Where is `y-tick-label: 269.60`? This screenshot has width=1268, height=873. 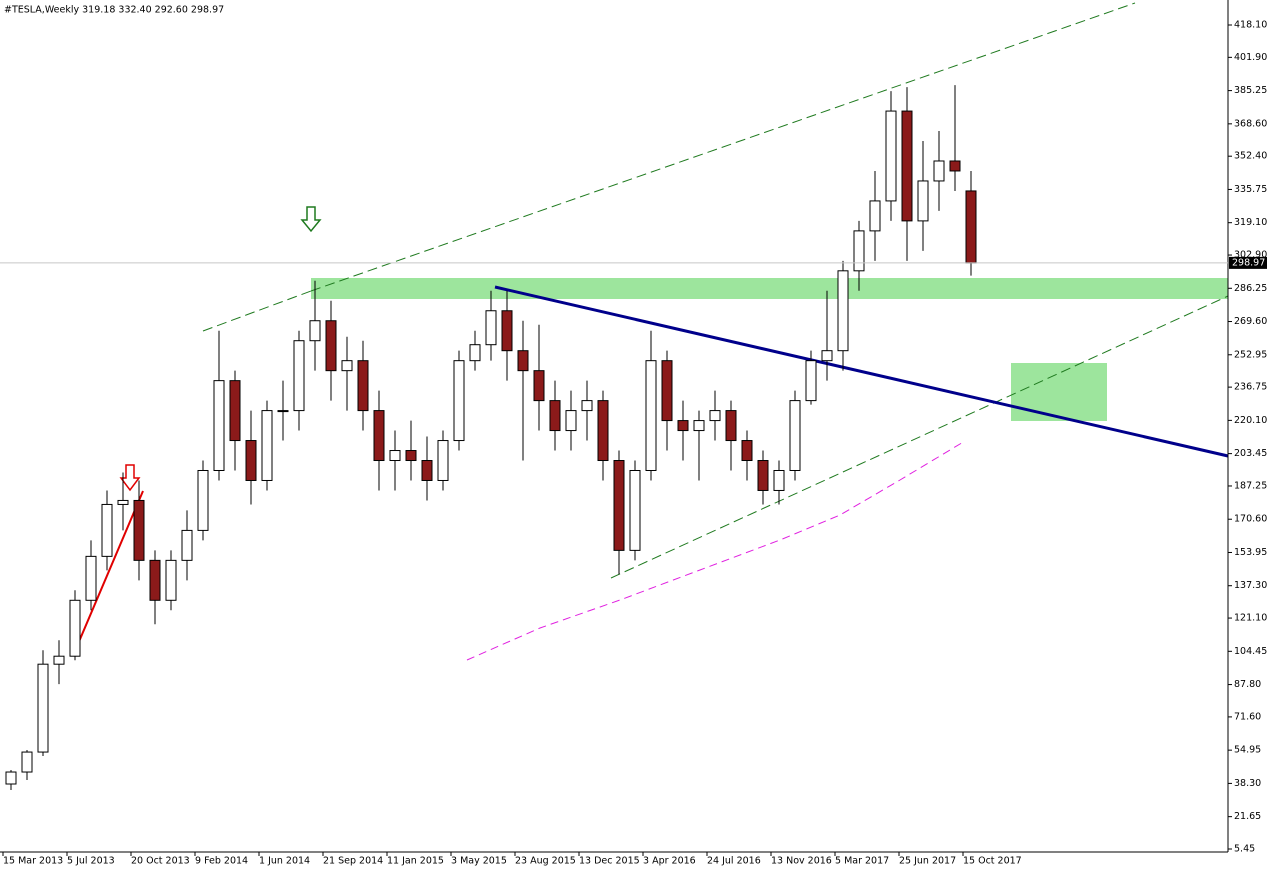 y-tick-label: 269.60 is located at coordinates (1250, 321).